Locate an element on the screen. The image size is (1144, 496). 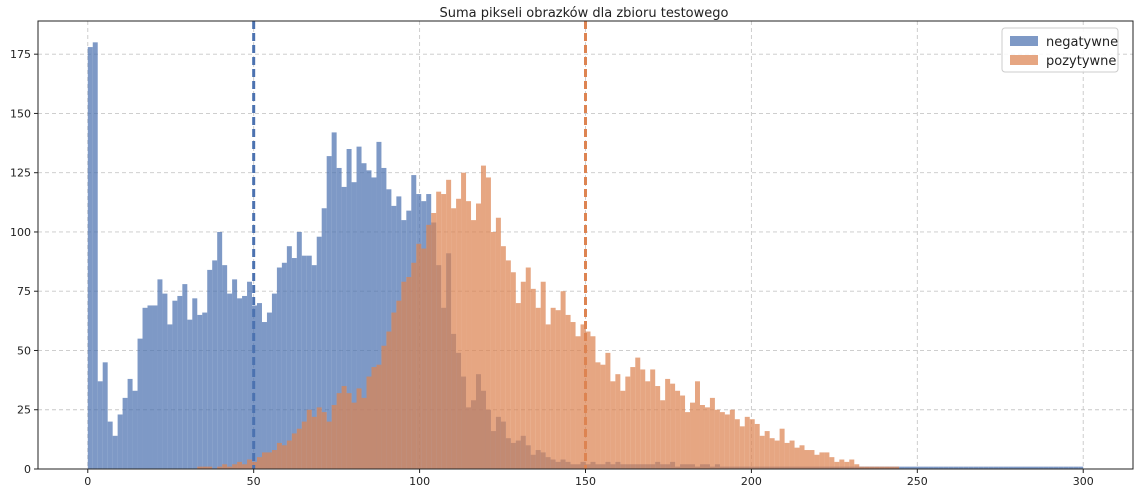
x-tick-label: 50 is located at coordinates (254, 481).